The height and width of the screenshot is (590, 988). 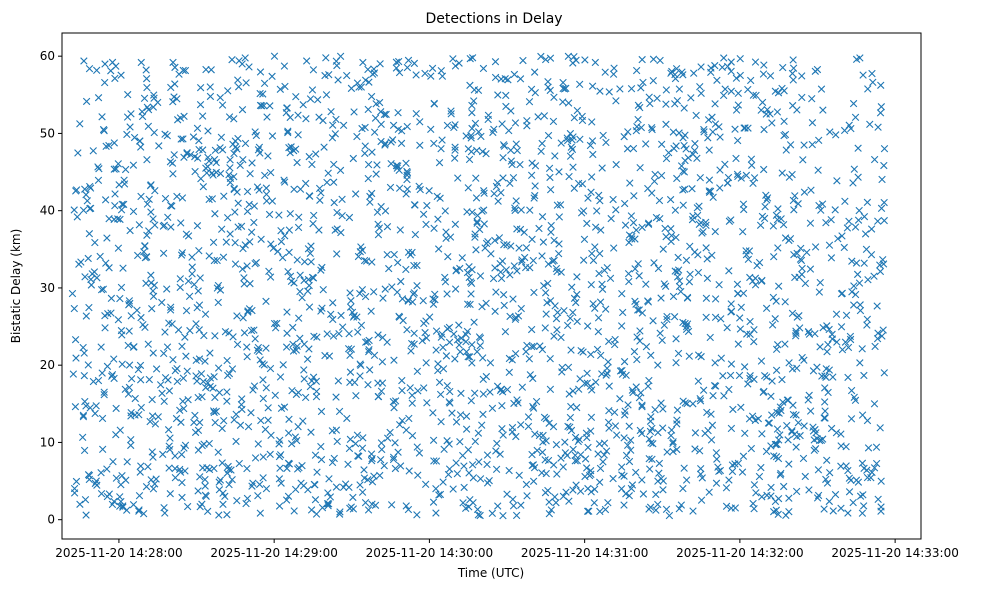 What do you see at coordinates (47, 288) in the screenshot?
I see `y-tick-label: 30` at bounding box center [47, 288].